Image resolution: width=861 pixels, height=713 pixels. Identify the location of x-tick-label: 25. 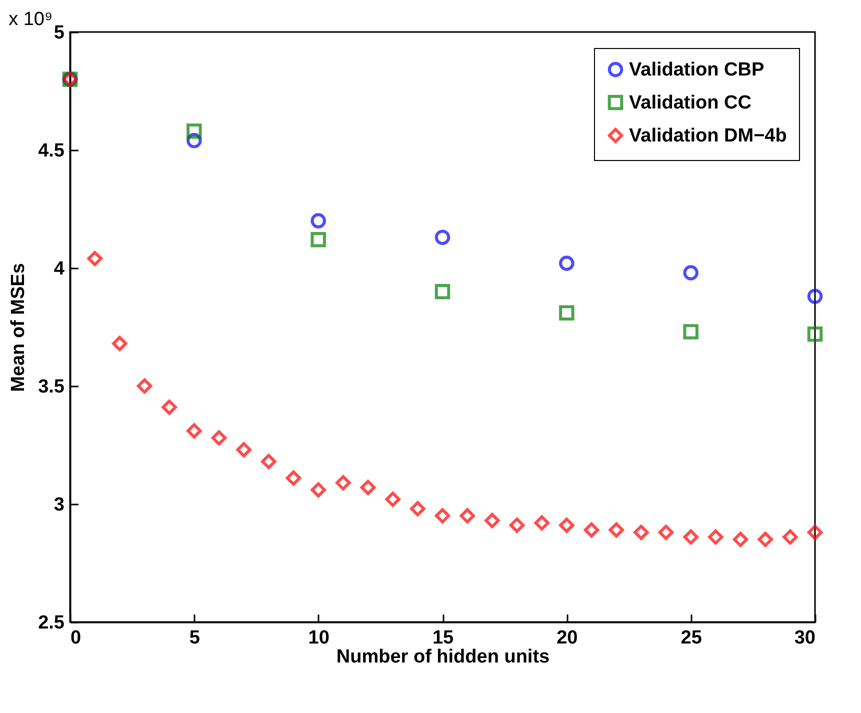
(691, 638).